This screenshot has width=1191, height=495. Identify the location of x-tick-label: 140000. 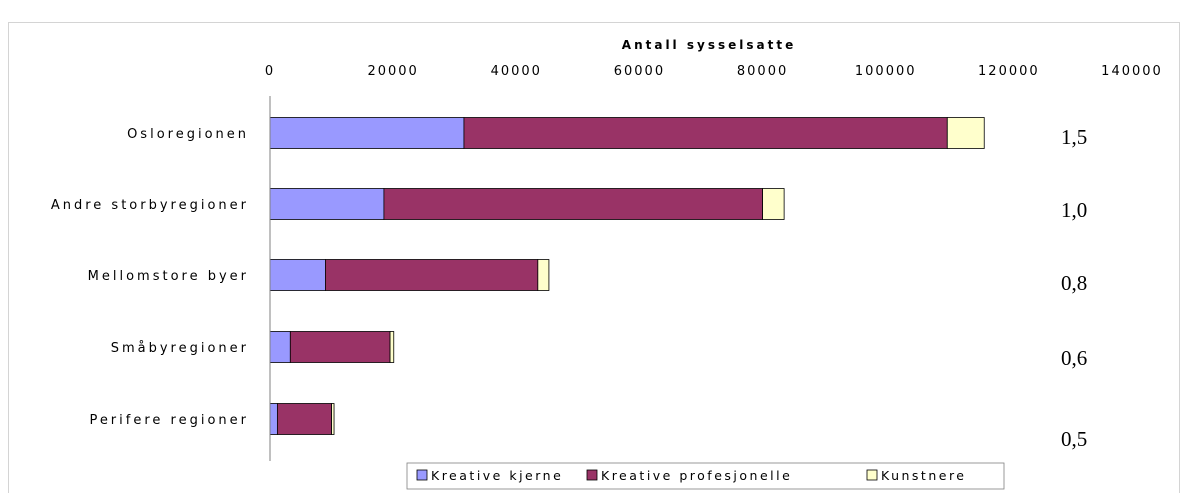
(1132, 71).